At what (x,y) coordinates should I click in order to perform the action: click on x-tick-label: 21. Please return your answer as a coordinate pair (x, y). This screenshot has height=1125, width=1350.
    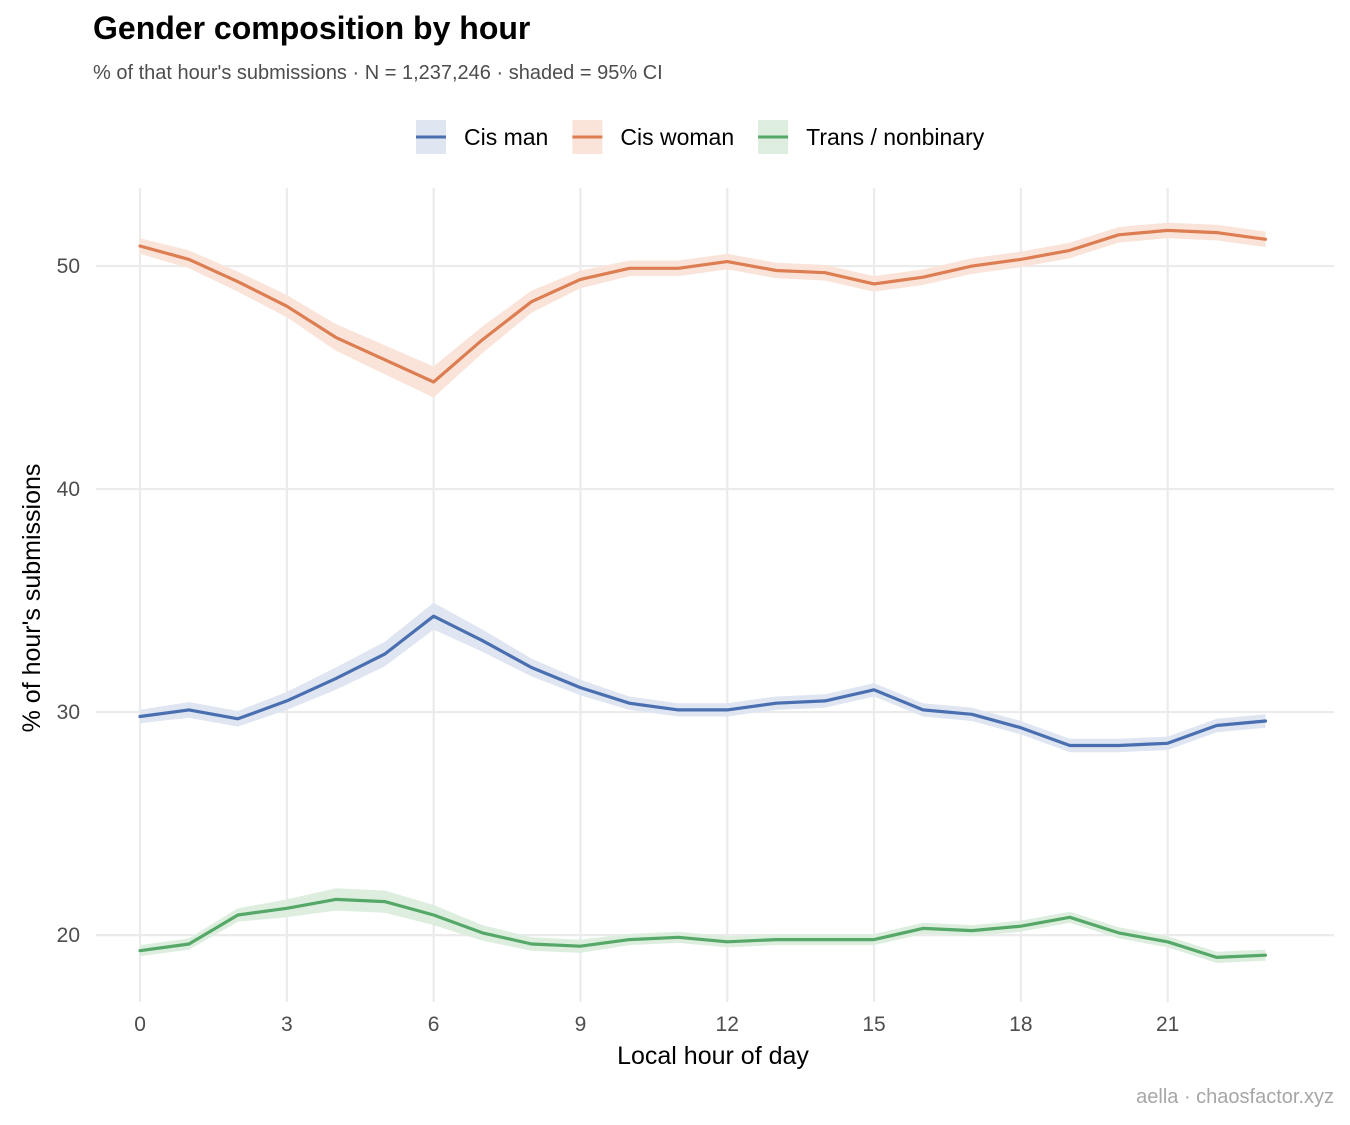
    Looking at the image, I should click on (1167, 1024).